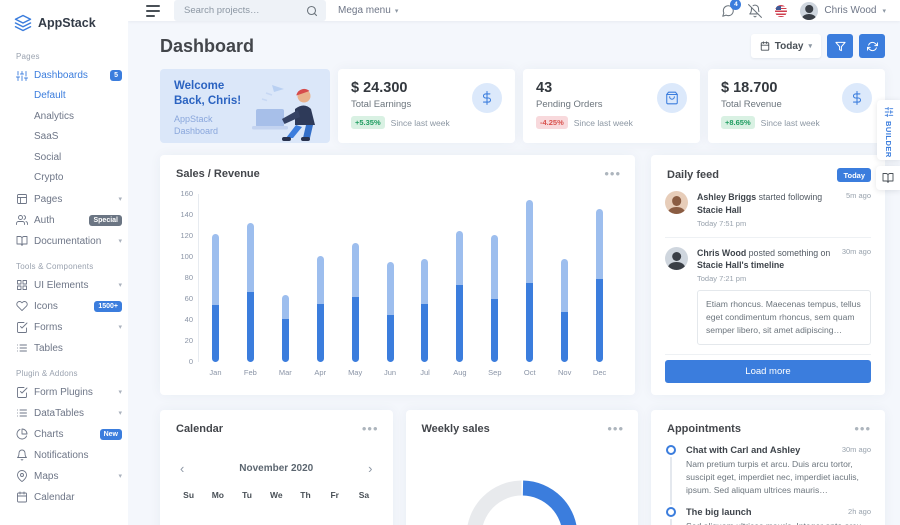 The image size is (900, 525). Describe the element at coordinates (64, 26) in the screenshot. I see `brand: AppStack` at that location.